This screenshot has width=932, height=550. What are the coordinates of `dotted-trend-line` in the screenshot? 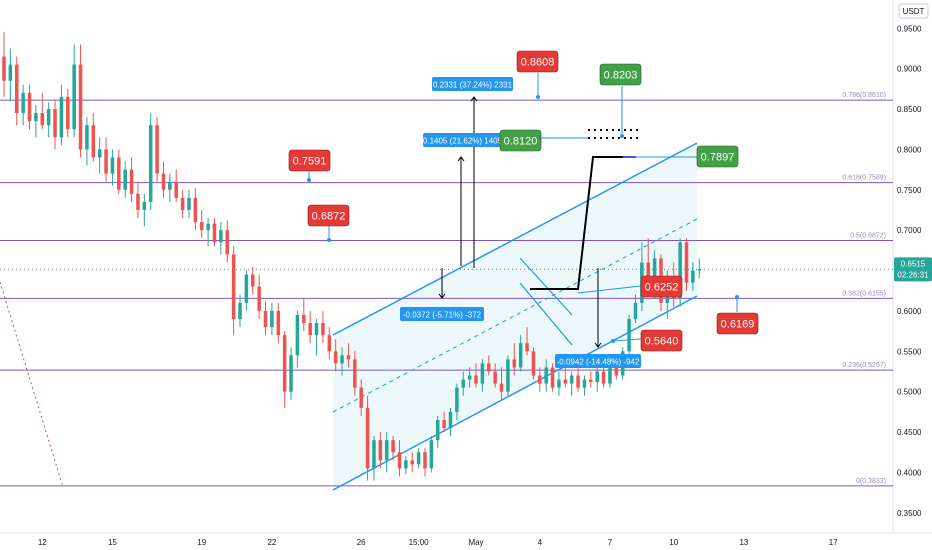 It's located at (32, 384).